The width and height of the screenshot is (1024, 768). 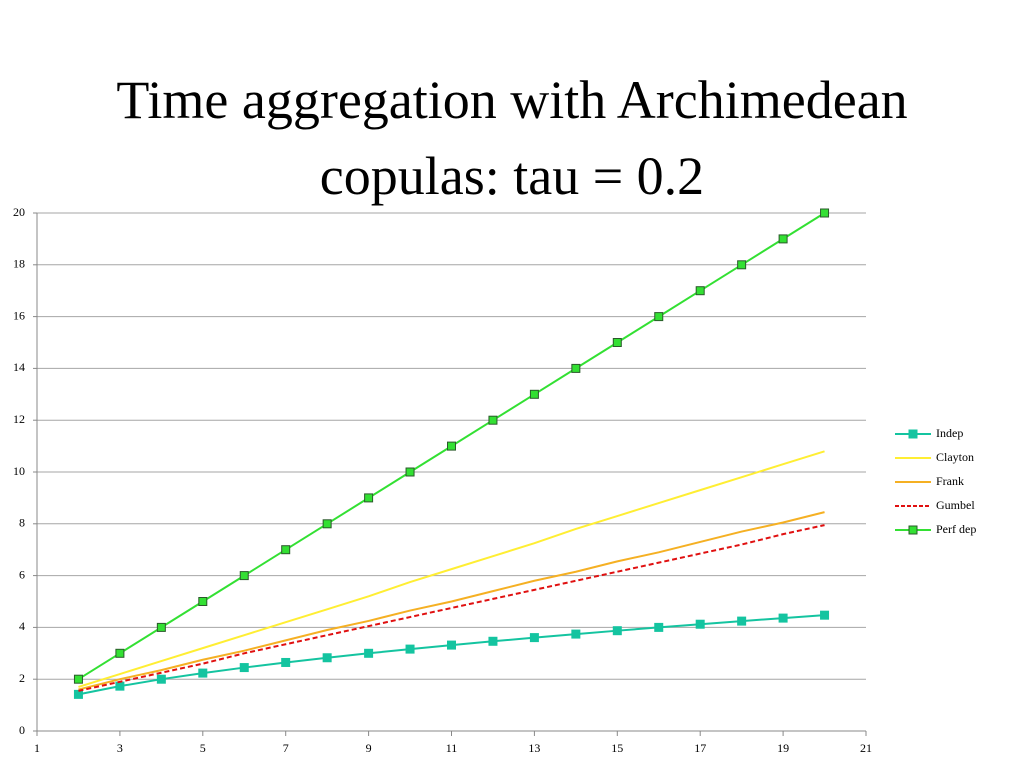 What do you see at coordinates (22, 730) in the screenshot?
I see `y-tick-label: 0` at bounding box center [22, 730].